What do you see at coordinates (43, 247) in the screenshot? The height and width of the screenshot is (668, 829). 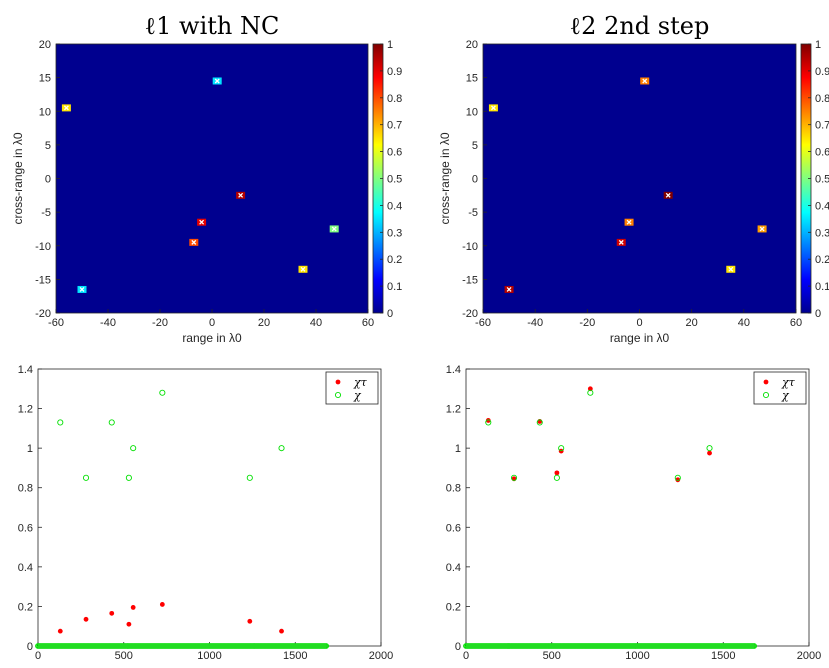 I see `y-tick-label: -10` at bounding box center [43, 247].